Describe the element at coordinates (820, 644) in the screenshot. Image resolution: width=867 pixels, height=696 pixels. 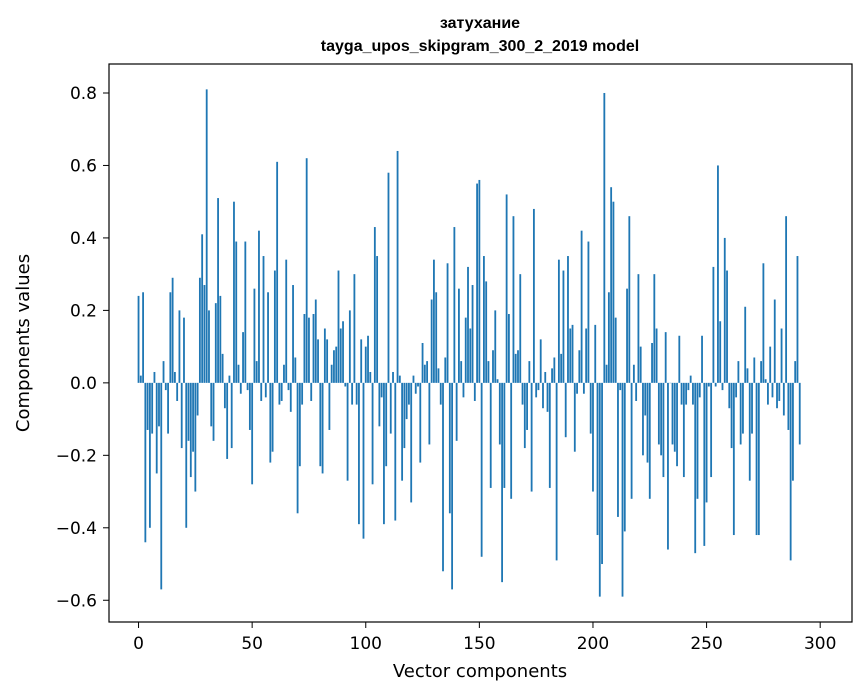
I see `x-tick-label: 300` at that location.